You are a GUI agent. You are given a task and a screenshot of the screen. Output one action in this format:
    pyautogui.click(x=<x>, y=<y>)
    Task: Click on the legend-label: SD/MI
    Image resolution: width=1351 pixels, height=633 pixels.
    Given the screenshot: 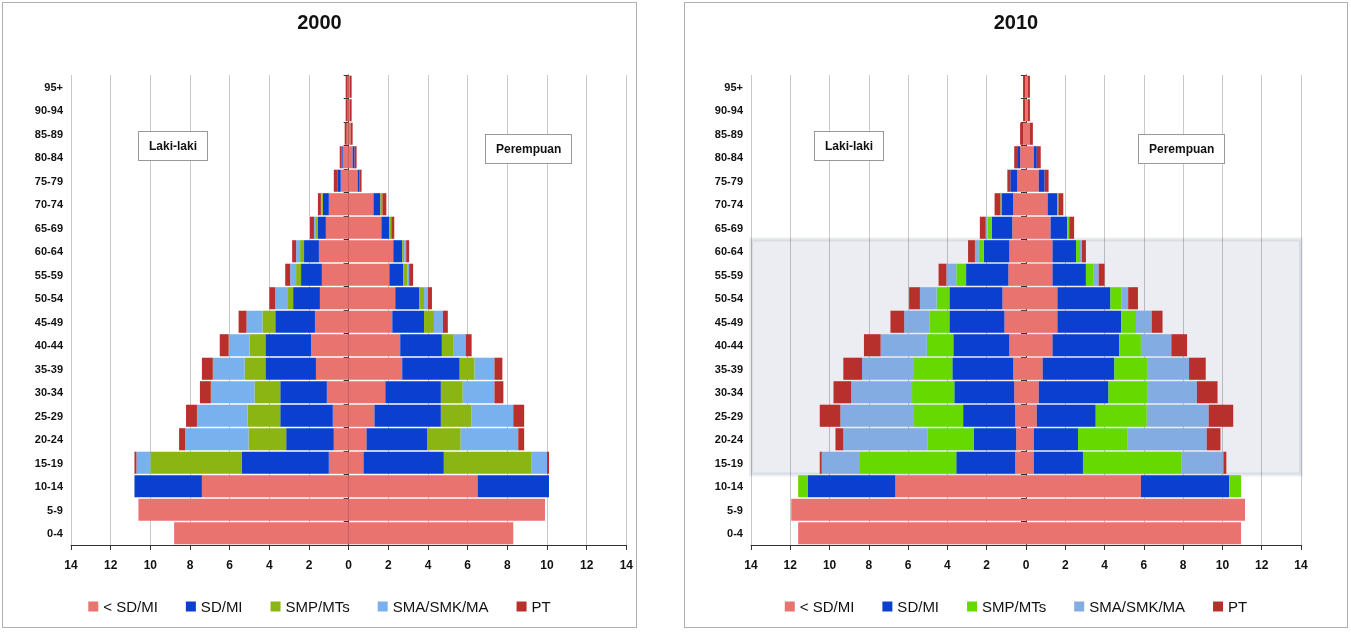 What is the action you would take?
    pyautogui.click(x=918, y=606)
    